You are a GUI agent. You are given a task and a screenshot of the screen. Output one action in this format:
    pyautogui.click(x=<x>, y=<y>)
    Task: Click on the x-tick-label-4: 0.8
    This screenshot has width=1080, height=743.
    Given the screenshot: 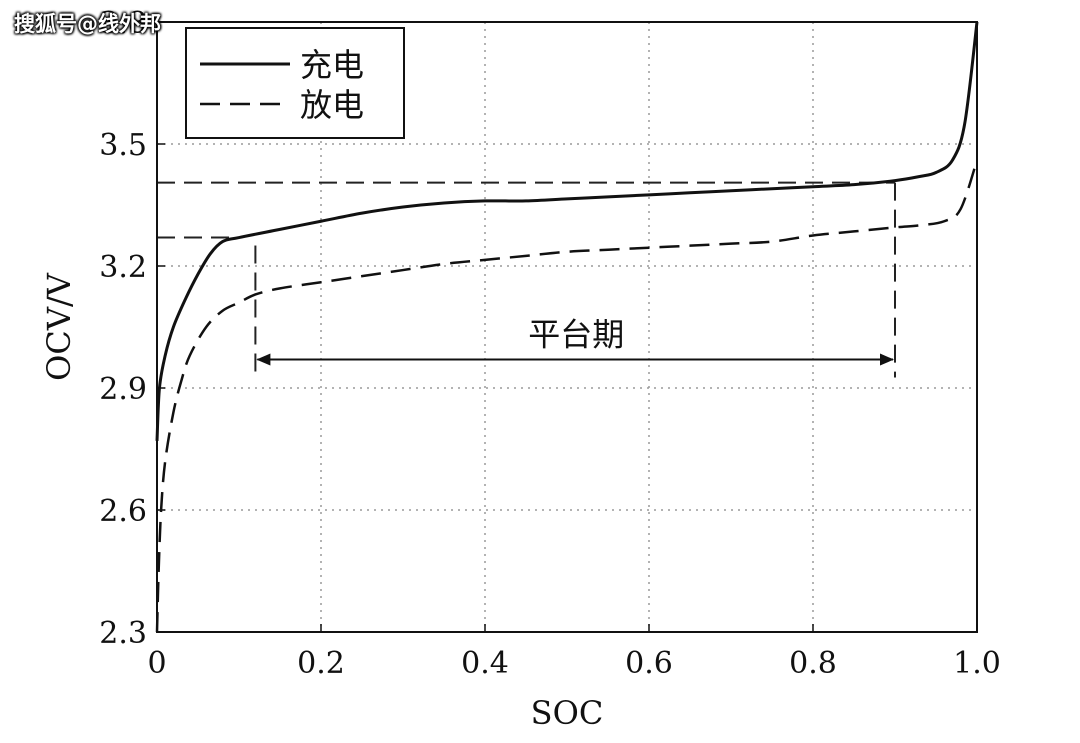 What is the action you would take?
    pyautogui.click(x=813, y=663)
    